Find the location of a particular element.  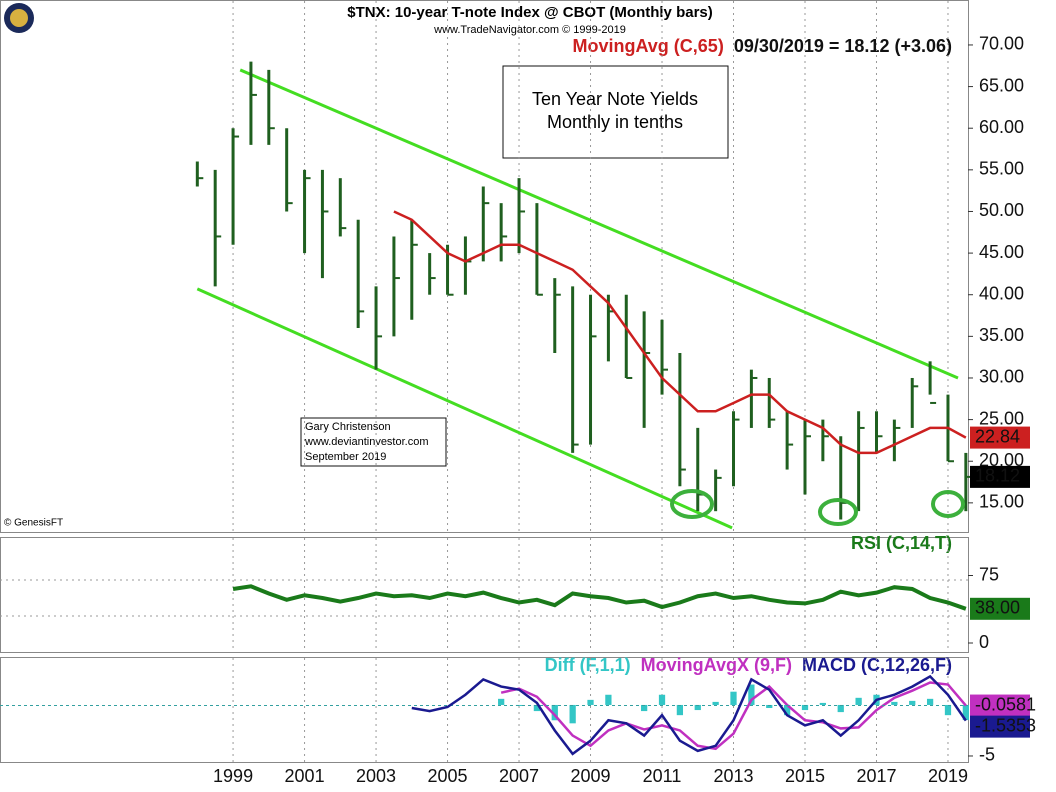

value-label: 38.00 is located at coordinates (997, 608).